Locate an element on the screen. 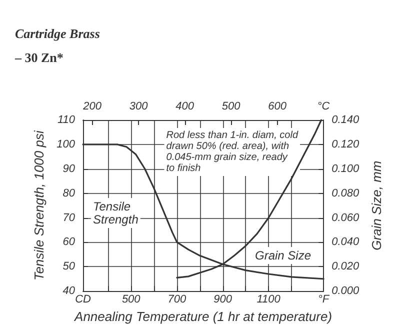 The image size is (399, 336). y2-tick-label: 0.000 is located at coordinates (346, 291).